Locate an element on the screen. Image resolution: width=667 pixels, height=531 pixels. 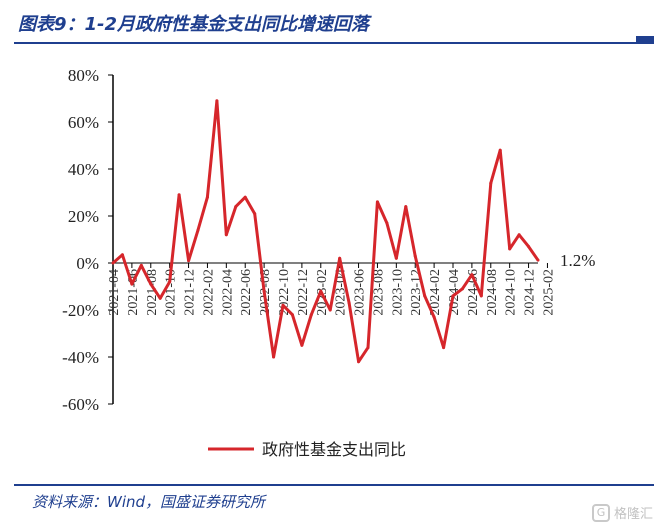
x-tick-label: 2024-02 is located at coordinates (435, 292).